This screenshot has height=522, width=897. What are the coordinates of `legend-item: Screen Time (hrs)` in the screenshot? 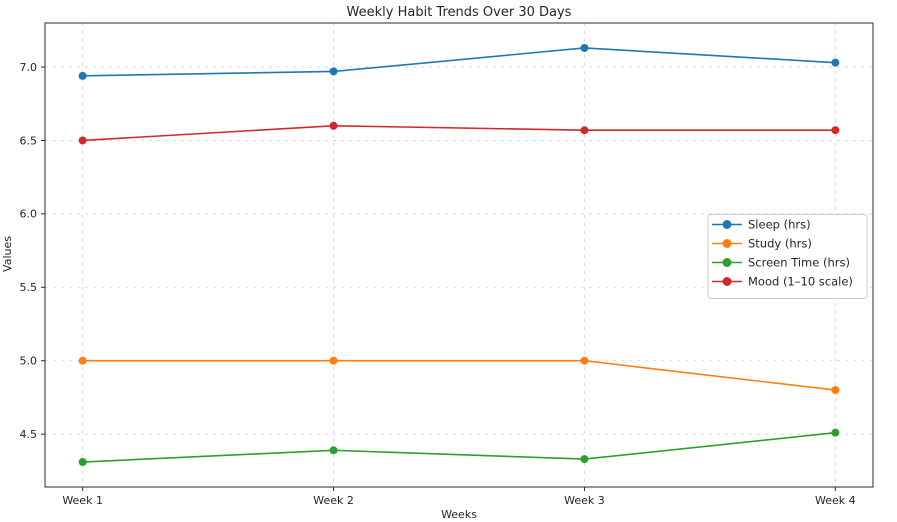 It's located at (781, 263).